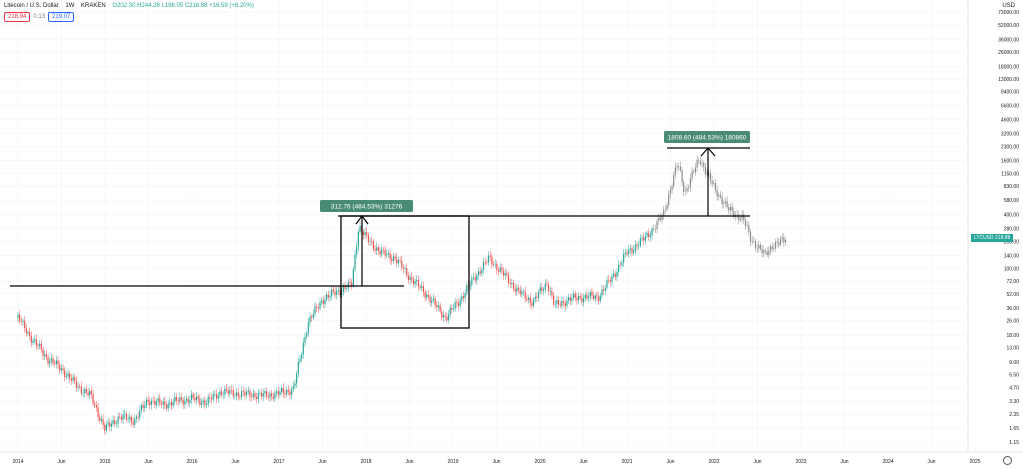  What do you see at coordinates (1010, 93) in the screenshot?
I see `price-tick: 9400.00` at bounding box center [1010, 93].